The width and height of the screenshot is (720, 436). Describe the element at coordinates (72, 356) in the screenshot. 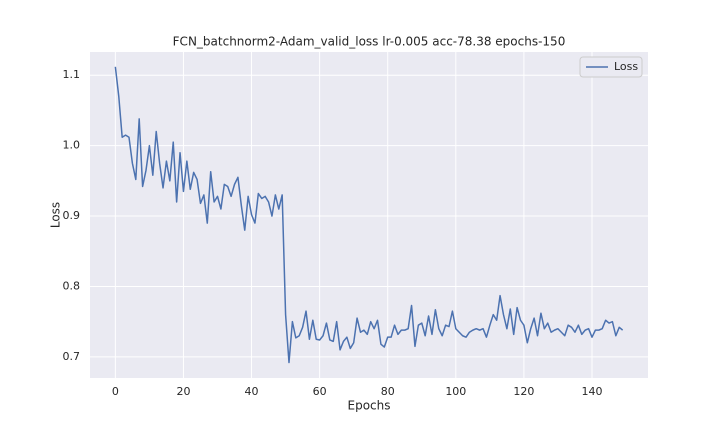

I see `y-tick-label: 0.7` at that location.